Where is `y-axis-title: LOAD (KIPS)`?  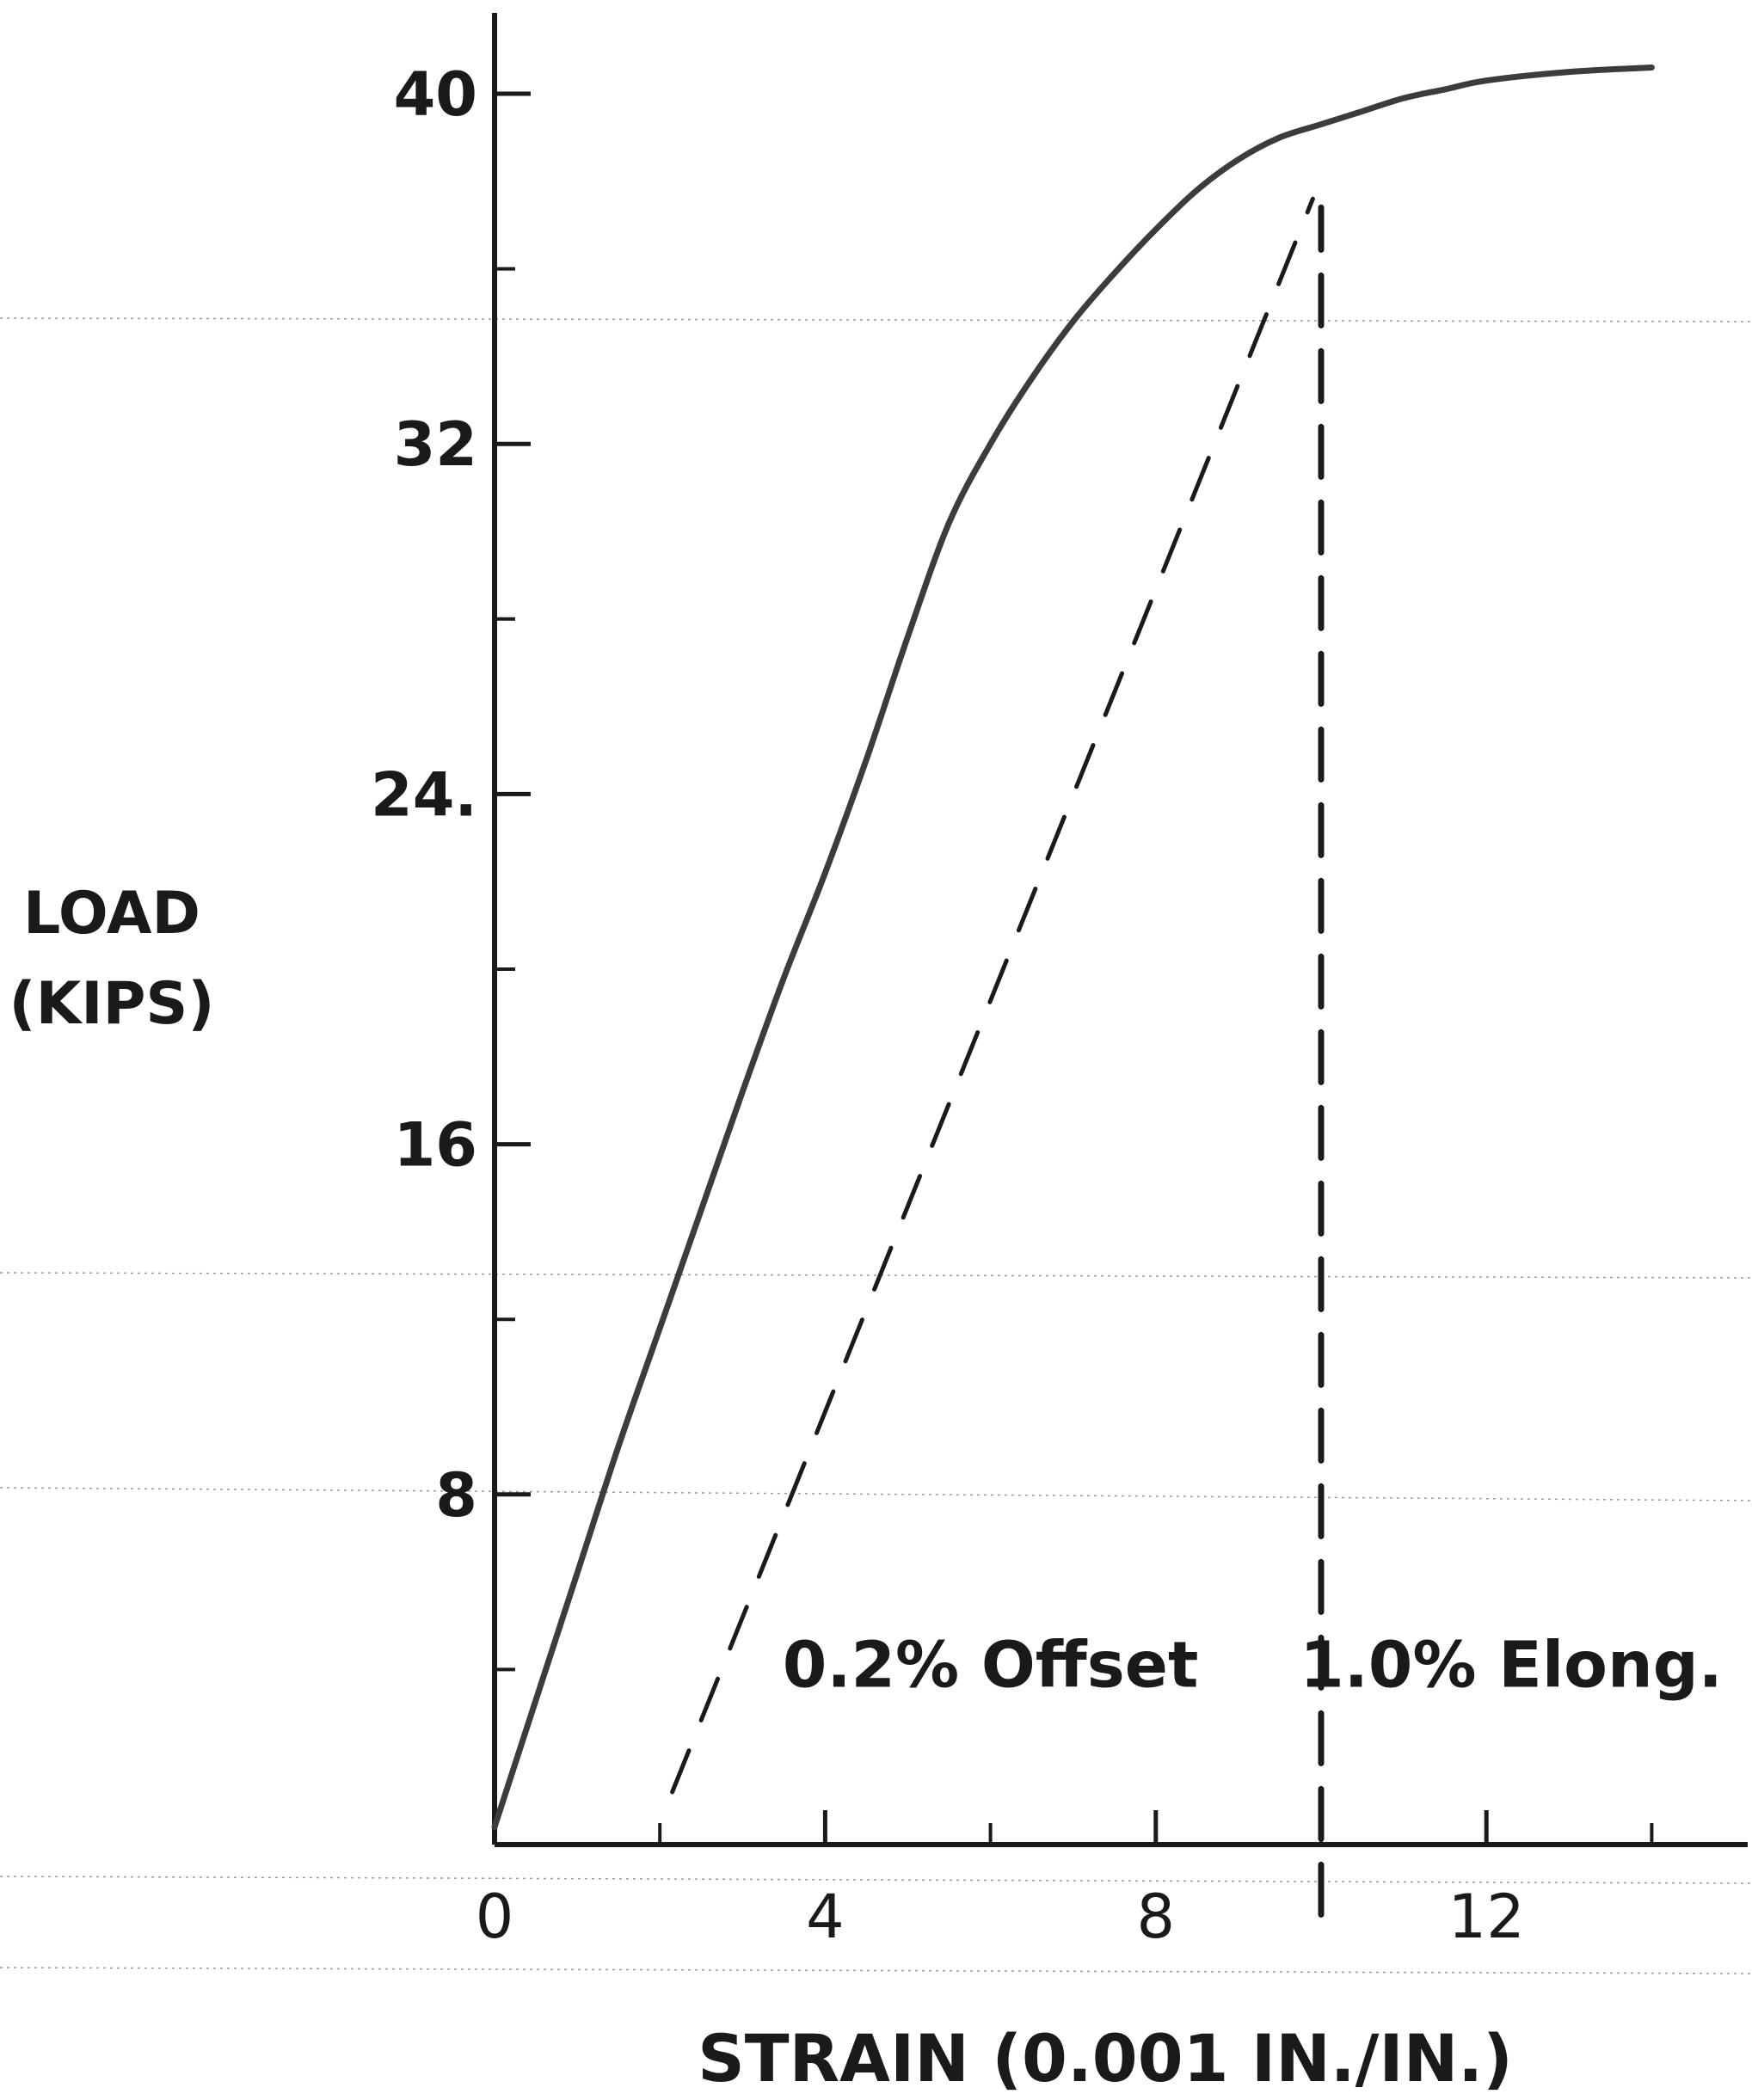
y-axis-title: LOAD (KIPS) is located at coordinates (112, 959).